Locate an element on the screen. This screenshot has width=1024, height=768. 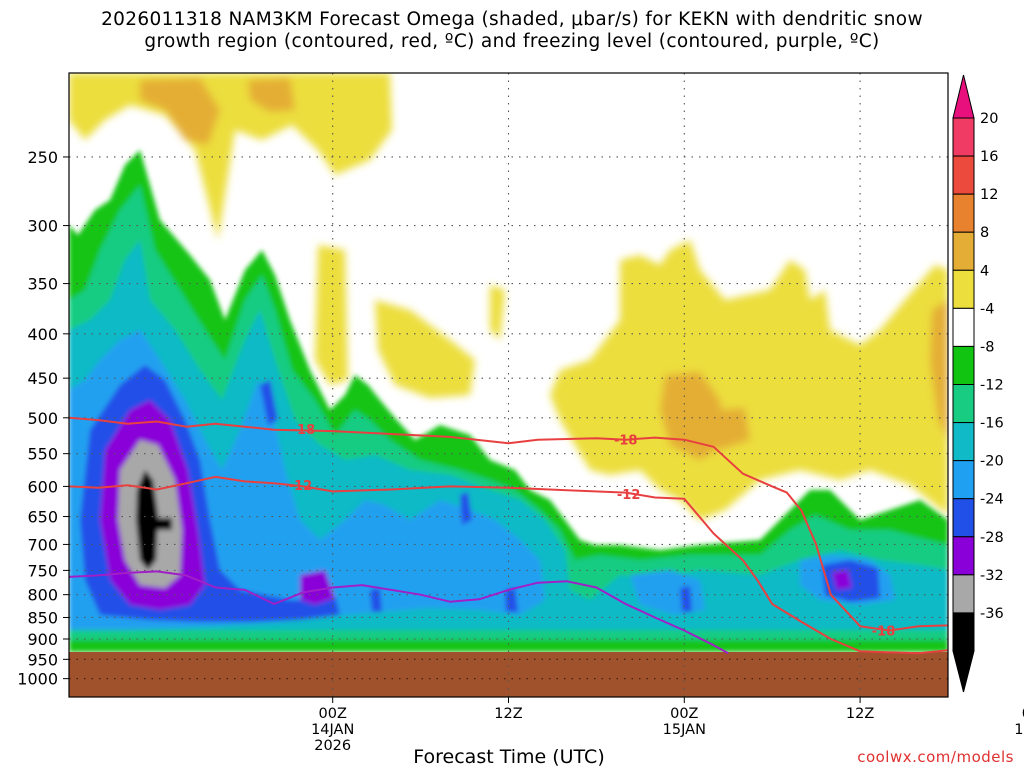
y-tick-label-500: 500 is located at coordinates (42, 418).